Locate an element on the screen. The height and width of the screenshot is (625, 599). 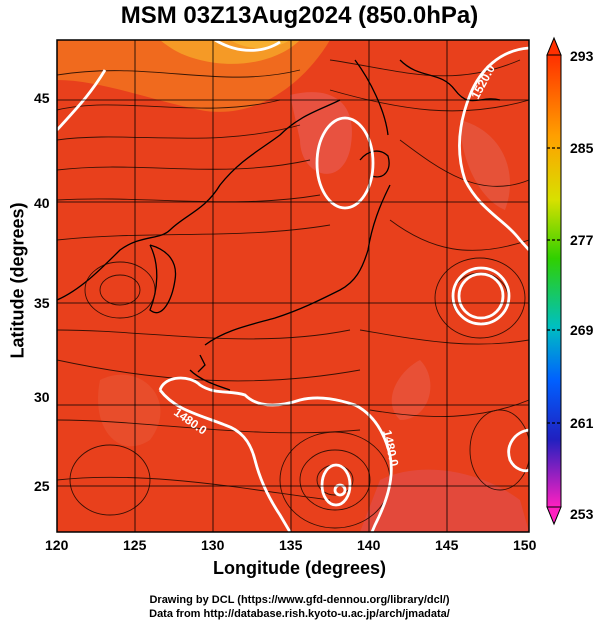
x-axis-title: Longitude (degrees) is located at coordinates (299, 568).